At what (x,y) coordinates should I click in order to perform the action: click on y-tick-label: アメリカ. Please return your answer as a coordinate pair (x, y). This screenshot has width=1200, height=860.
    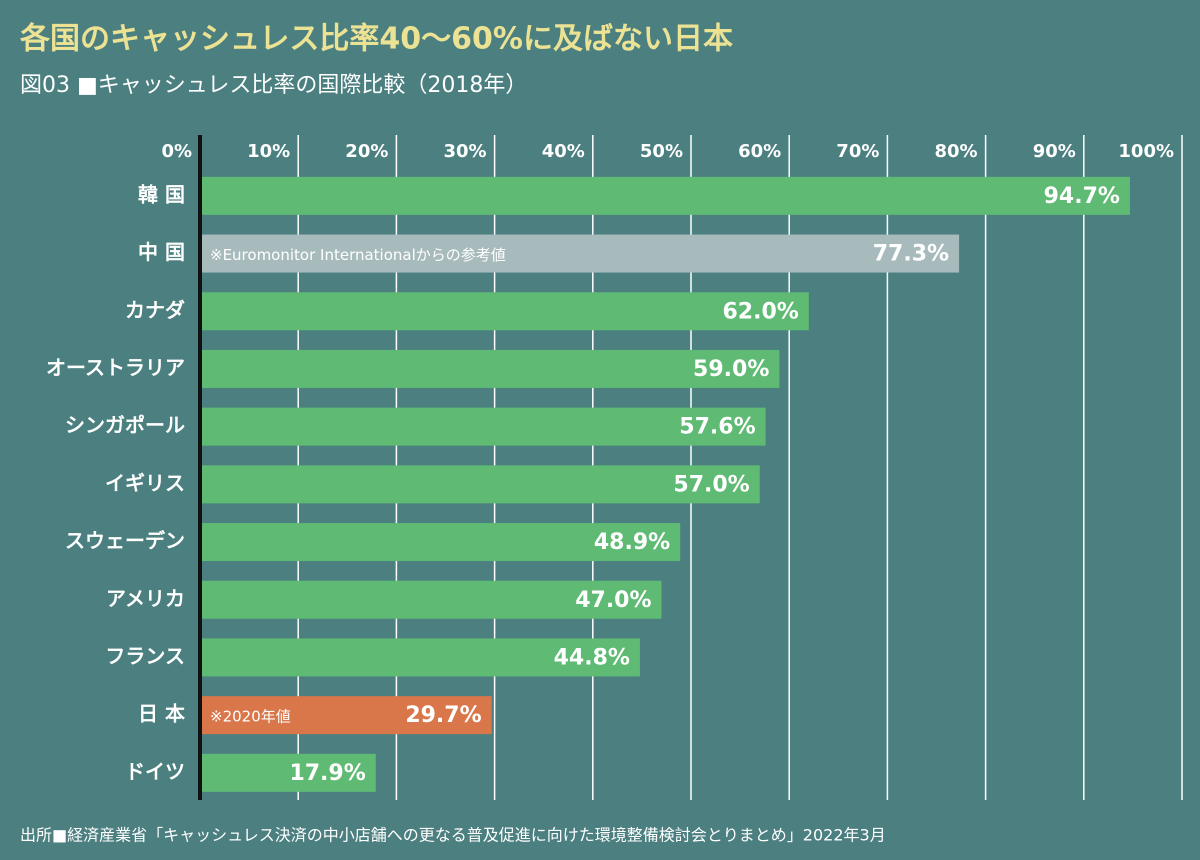
    Looking at the image, I should click on (145, 598).